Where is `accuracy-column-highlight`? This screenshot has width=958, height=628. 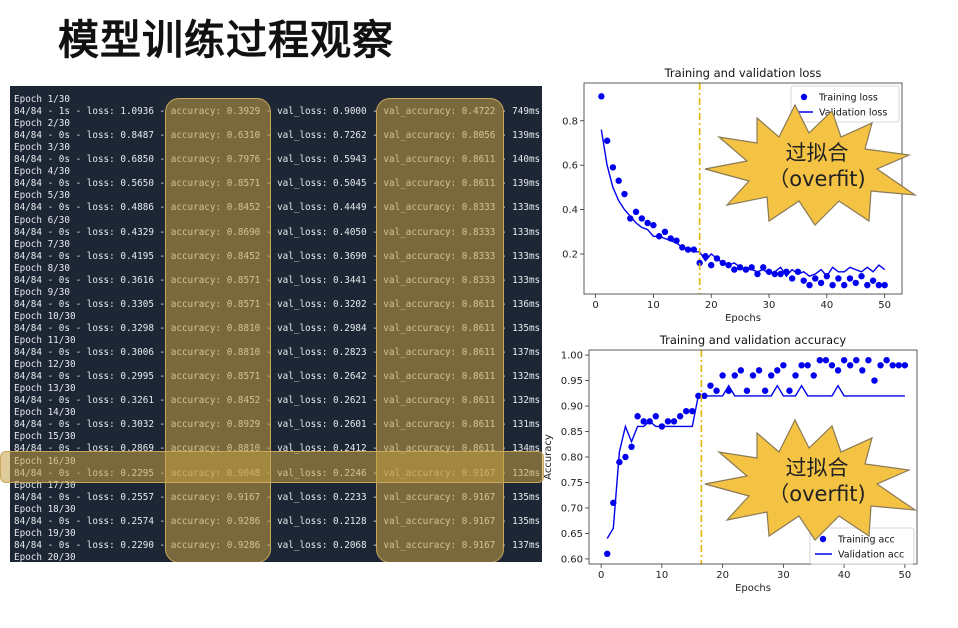 accuracy-column-highlight is located at coordinates (218, 330).